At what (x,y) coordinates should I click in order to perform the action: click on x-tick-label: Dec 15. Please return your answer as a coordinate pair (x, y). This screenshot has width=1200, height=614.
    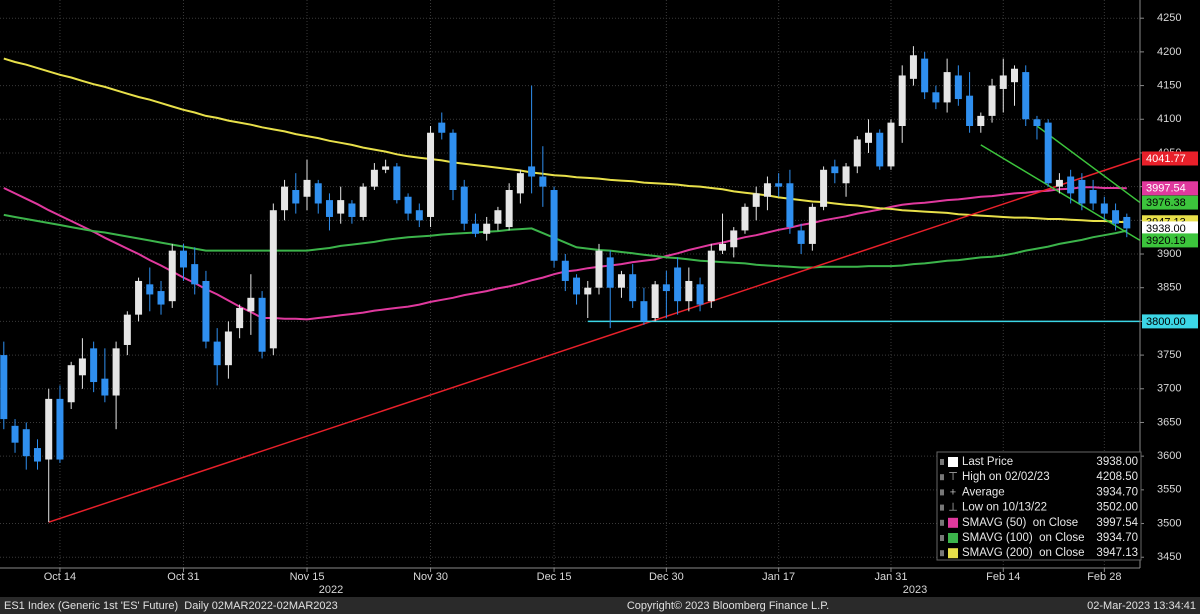
    Looking at the image, I should click on (554, 577).